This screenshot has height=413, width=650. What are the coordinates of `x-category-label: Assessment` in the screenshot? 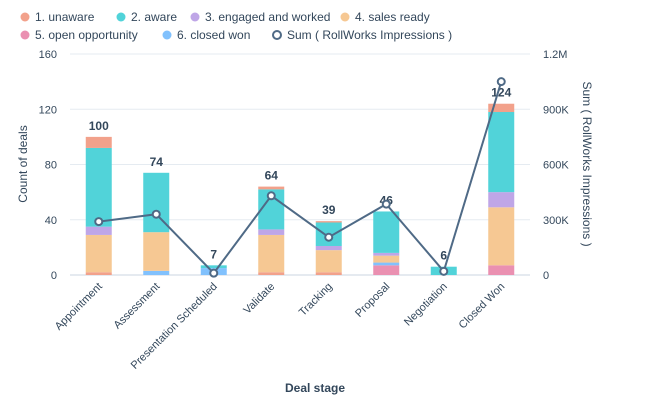 It's located at (137, 306).